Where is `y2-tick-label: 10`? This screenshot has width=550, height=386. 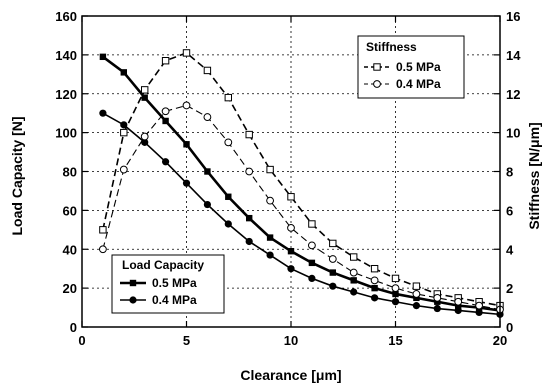 y2-tick-label: 10 is located at coordinates (513, 133).